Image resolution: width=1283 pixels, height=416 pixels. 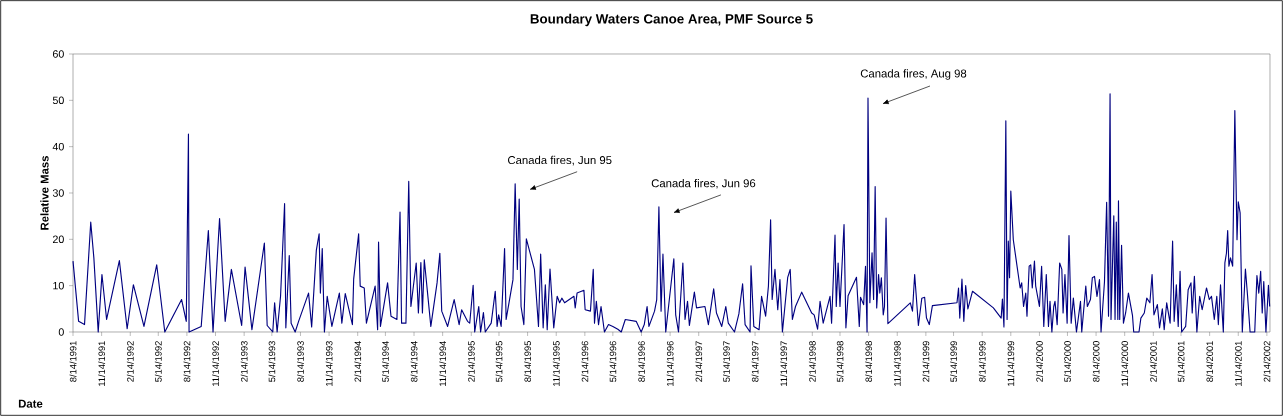 What do you see at coordinates (926, 361) in the screenshot?
I see `x-tick-label: 2/14/1999` at bounding box center [926, 361].